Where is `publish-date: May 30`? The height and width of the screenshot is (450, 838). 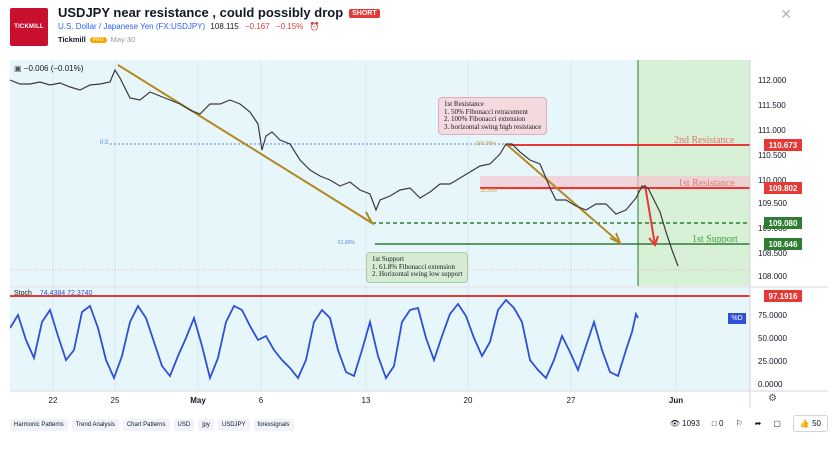
publish-date: May 30 is located at coordinates (123, 39).